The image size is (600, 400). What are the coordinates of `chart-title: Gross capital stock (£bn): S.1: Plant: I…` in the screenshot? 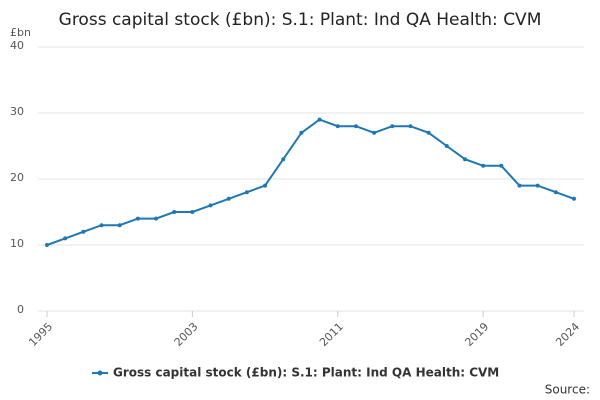 It's located at (300, 20).